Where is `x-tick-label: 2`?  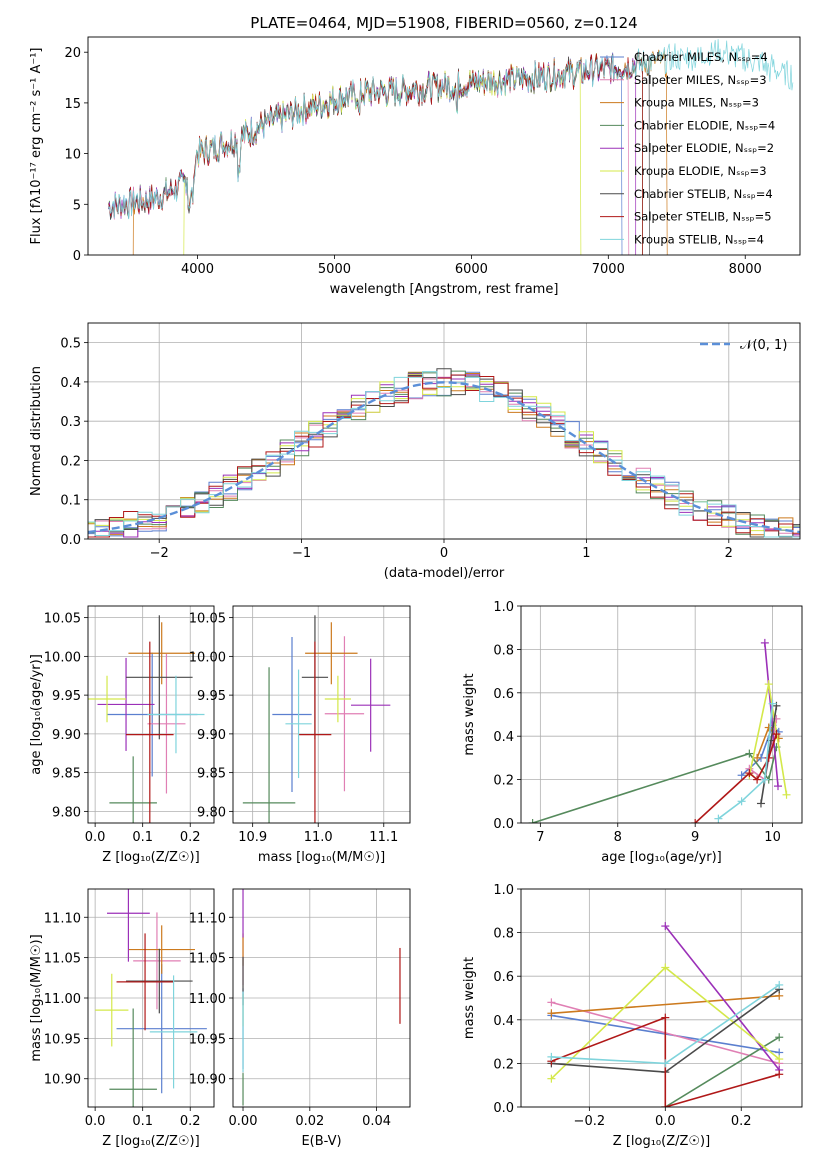 x-tick-label: 2 is located at coordinates (729, 553).